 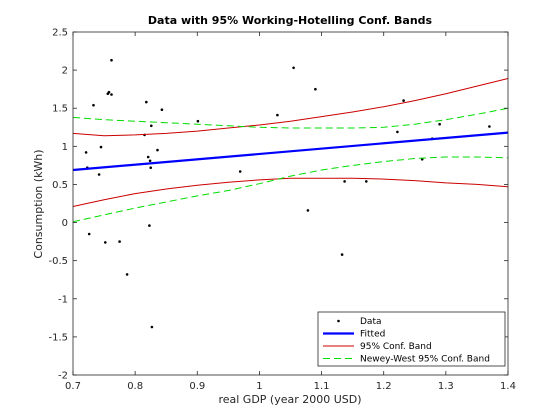 I want to click on x-tick-label: 0.8, so click(x=135, y=386).